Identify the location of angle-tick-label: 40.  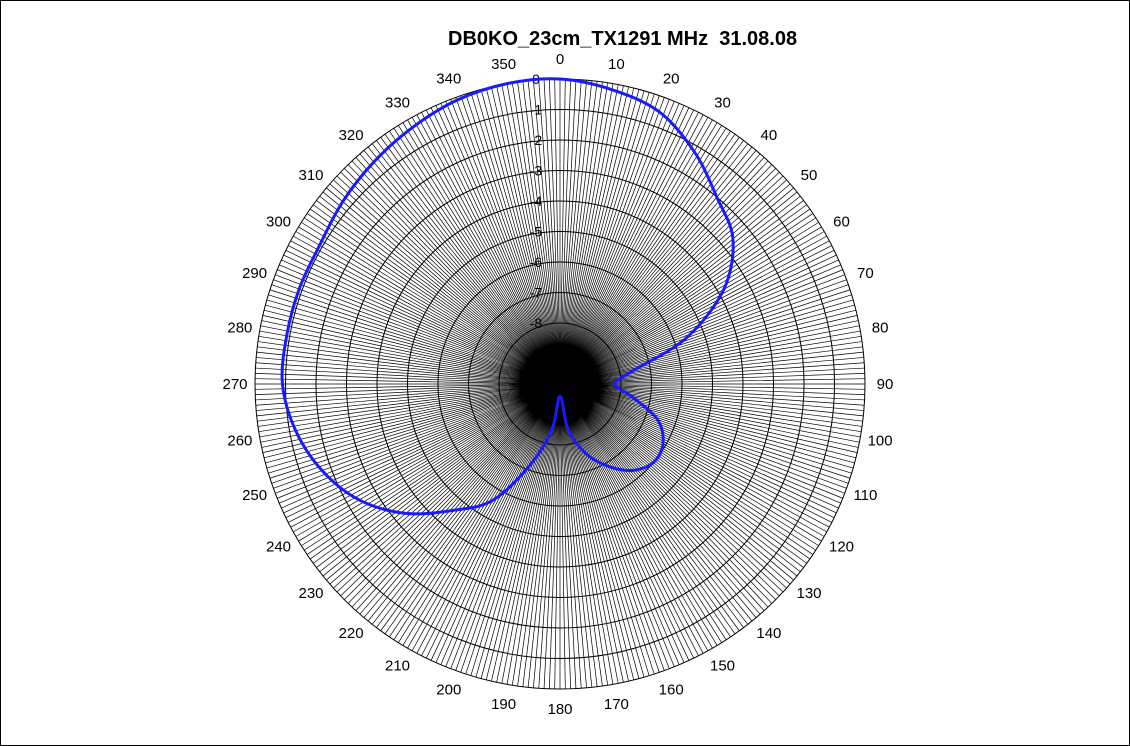
(769, 135).